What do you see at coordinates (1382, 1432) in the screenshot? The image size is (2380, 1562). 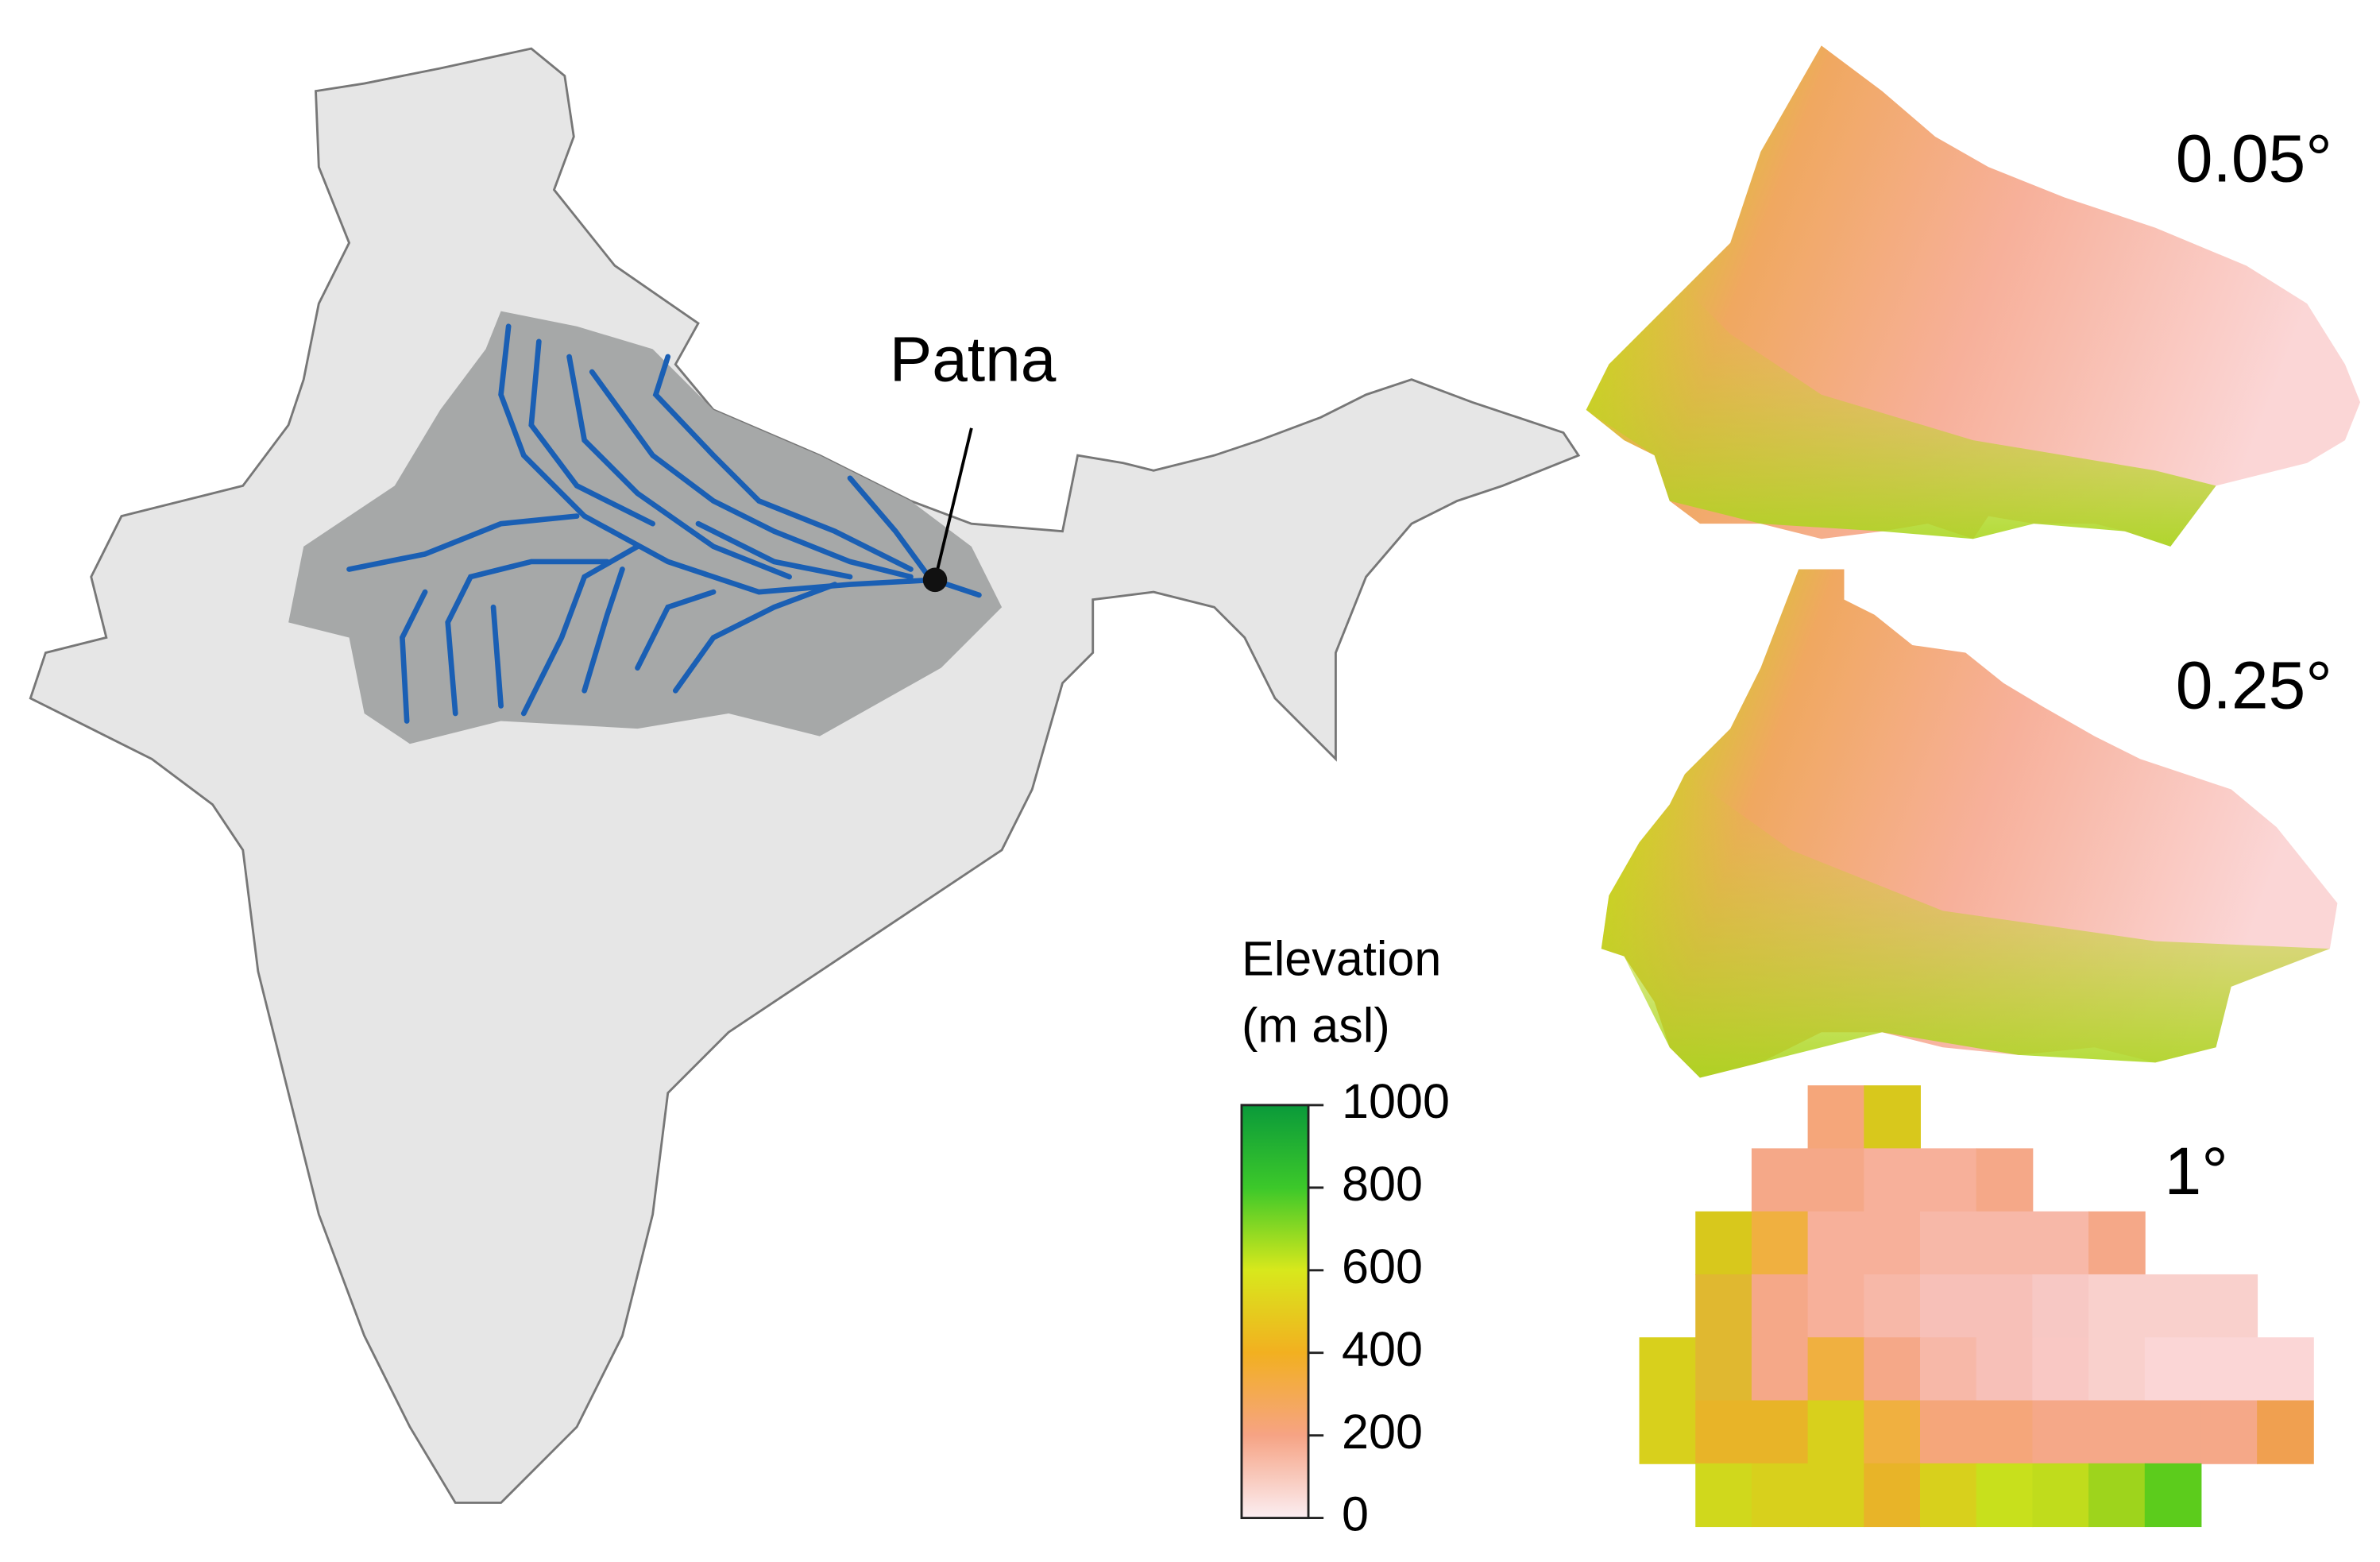 I see `tick-label: 200` at bounding box center [1382, 1432].